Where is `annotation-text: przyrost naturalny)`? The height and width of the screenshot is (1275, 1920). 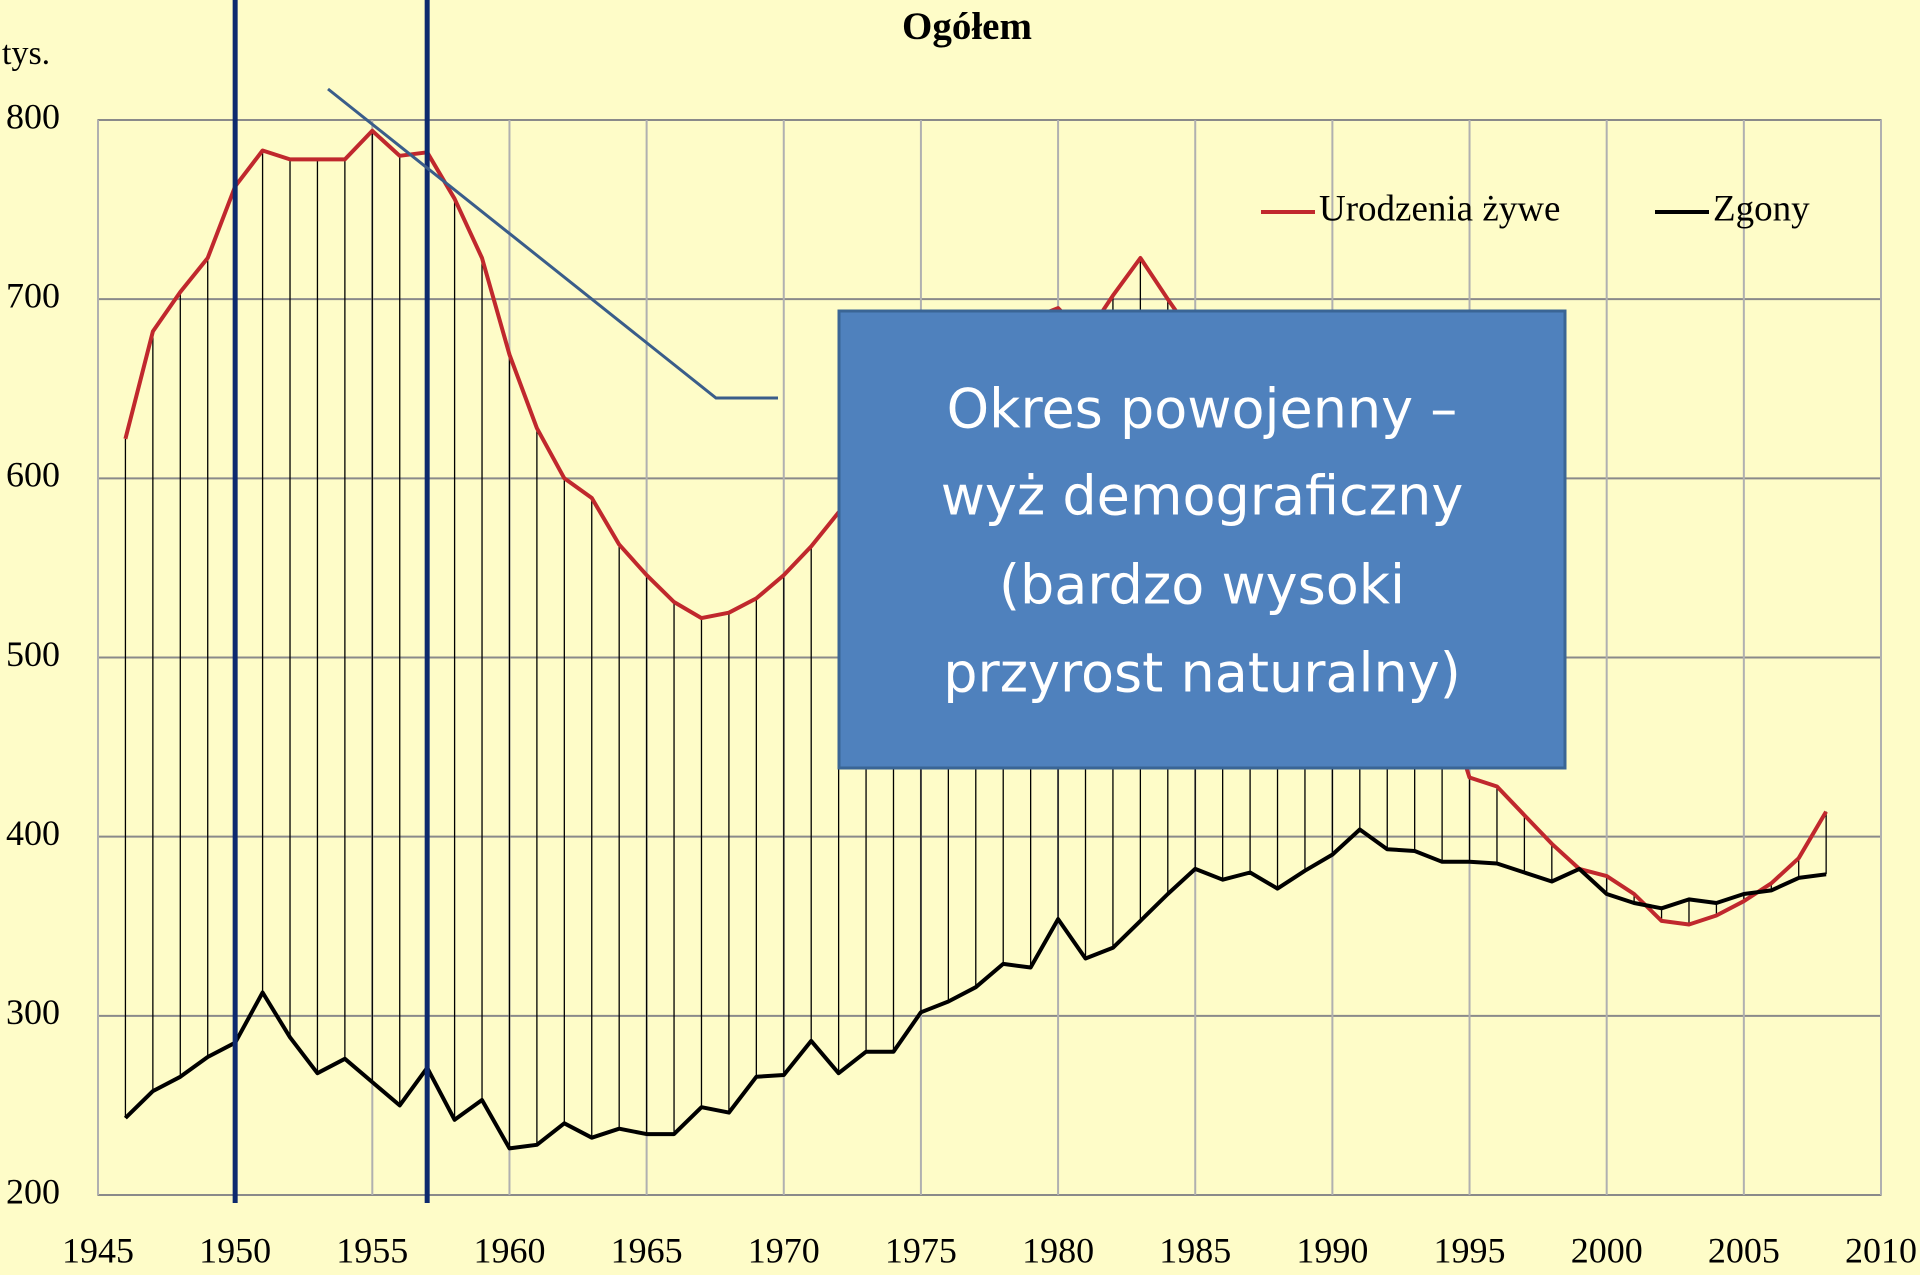
annotation-text: przyrost naturalny) is located at coordinates (1202, 673).